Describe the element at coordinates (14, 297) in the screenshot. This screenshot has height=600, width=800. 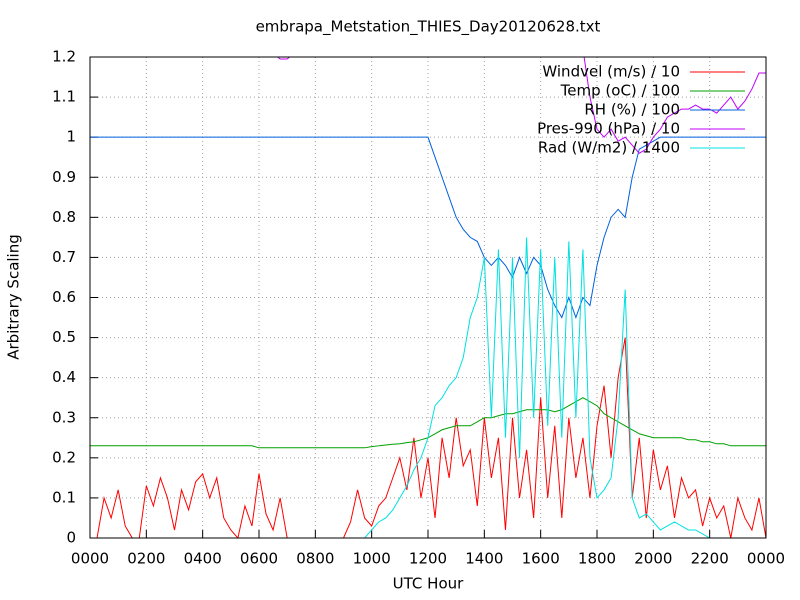
I see `y-axis-label: Arbitrary Scaling` at that location.